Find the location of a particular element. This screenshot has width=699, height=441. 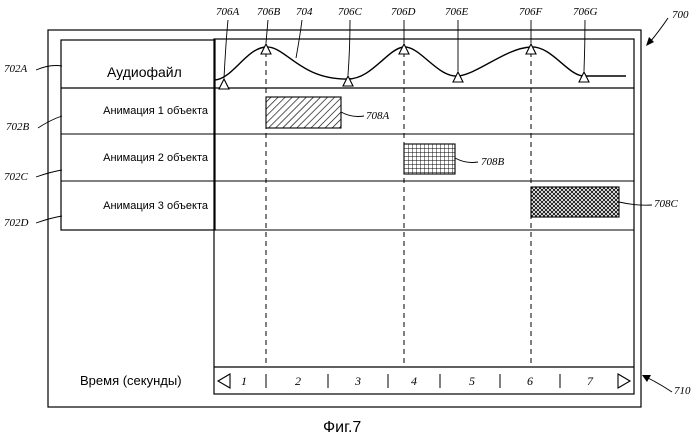

ref-706A: 706A is located at coordinates (228, 12).